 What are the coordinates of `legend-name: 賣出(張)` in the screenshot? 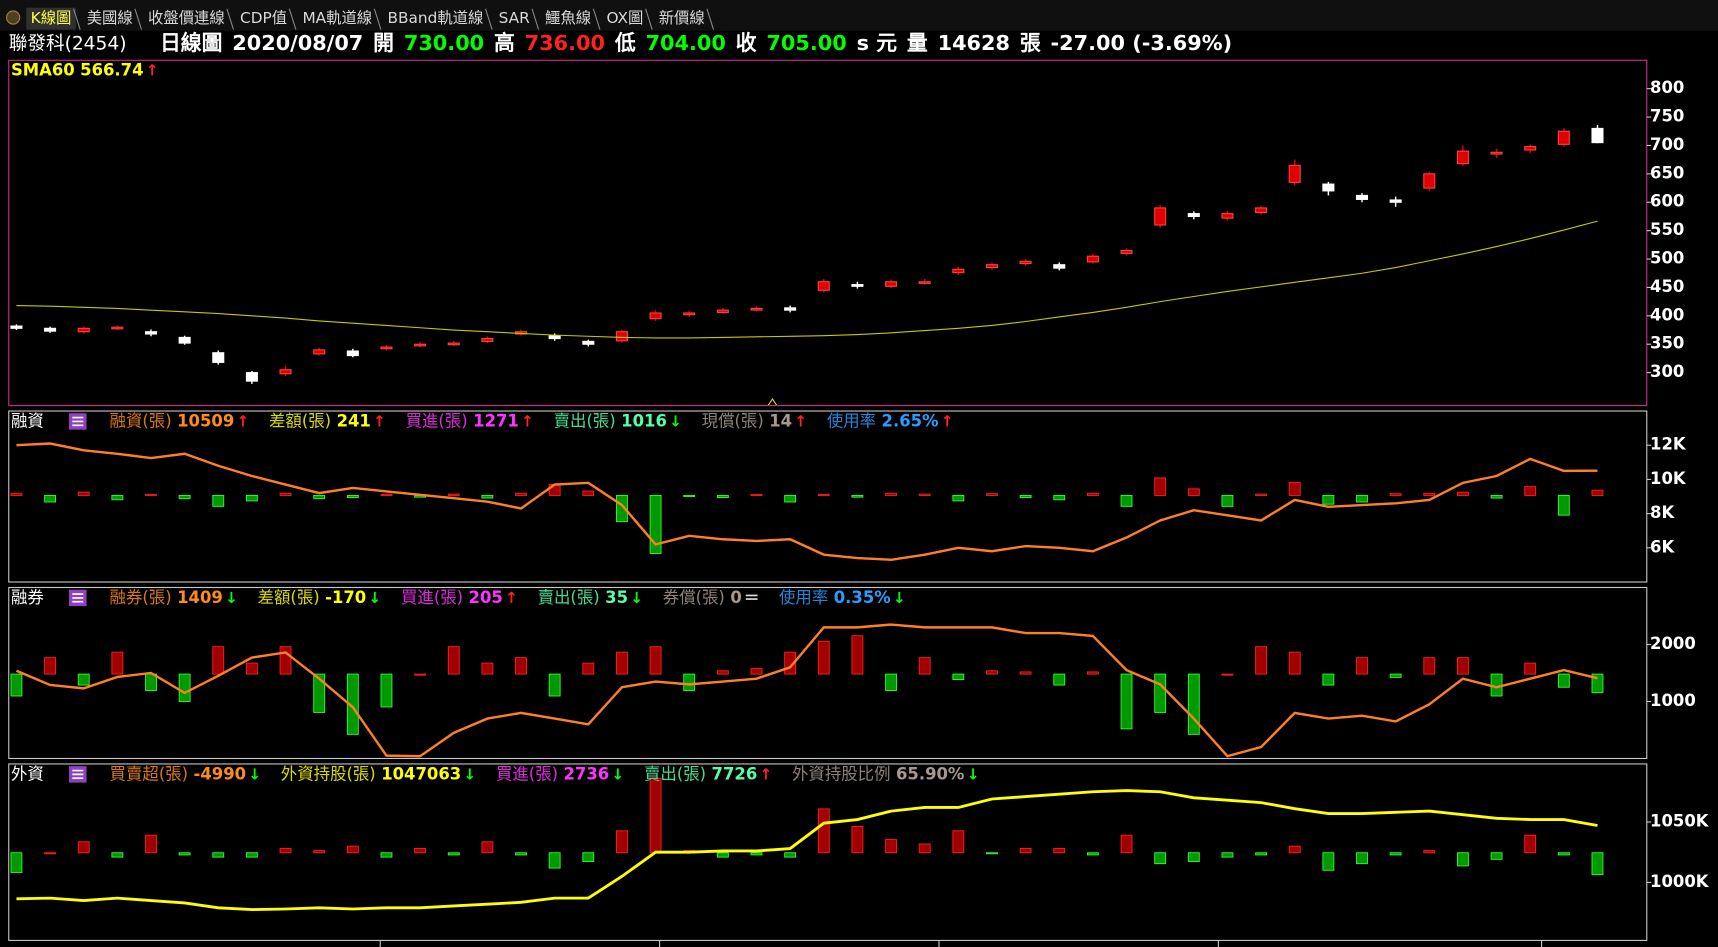 It's located at (675, 773).